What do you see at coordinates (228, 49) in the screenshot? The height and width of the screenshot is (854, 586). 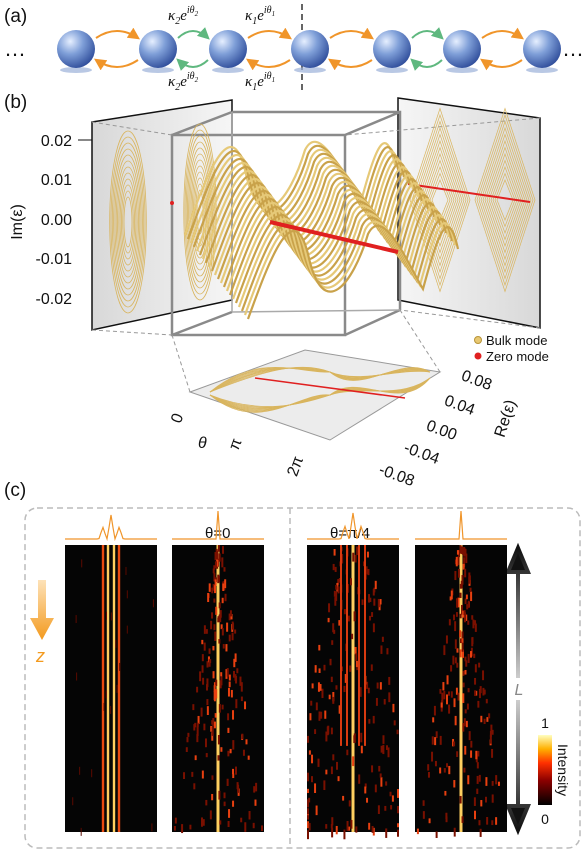 I see `lattice-site` at bounding box center [228, 49].